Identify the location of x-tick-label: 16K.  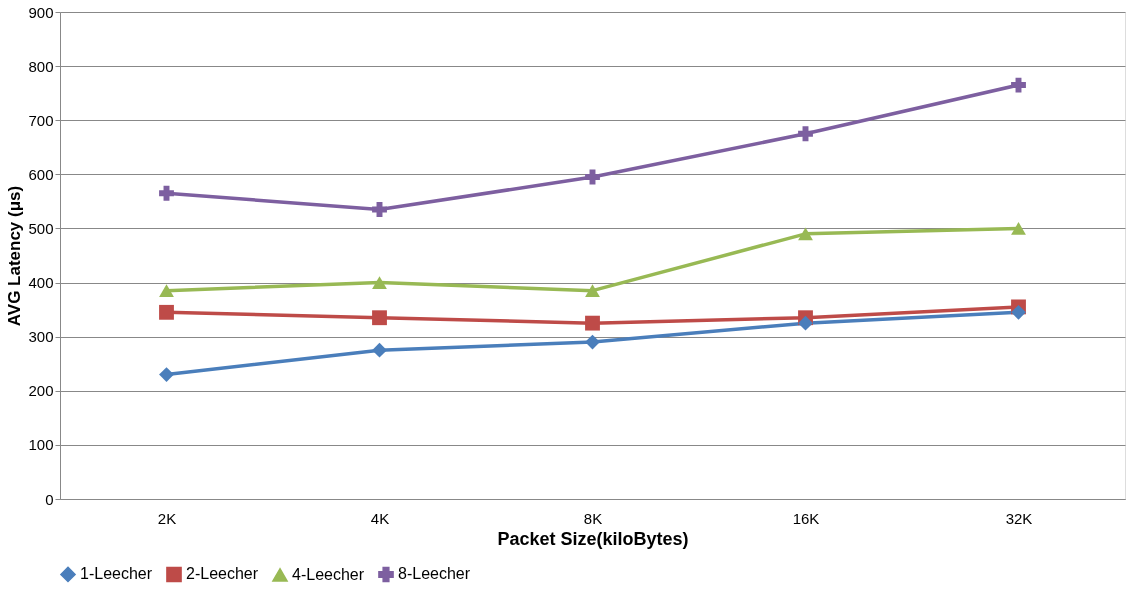
(806, 518).